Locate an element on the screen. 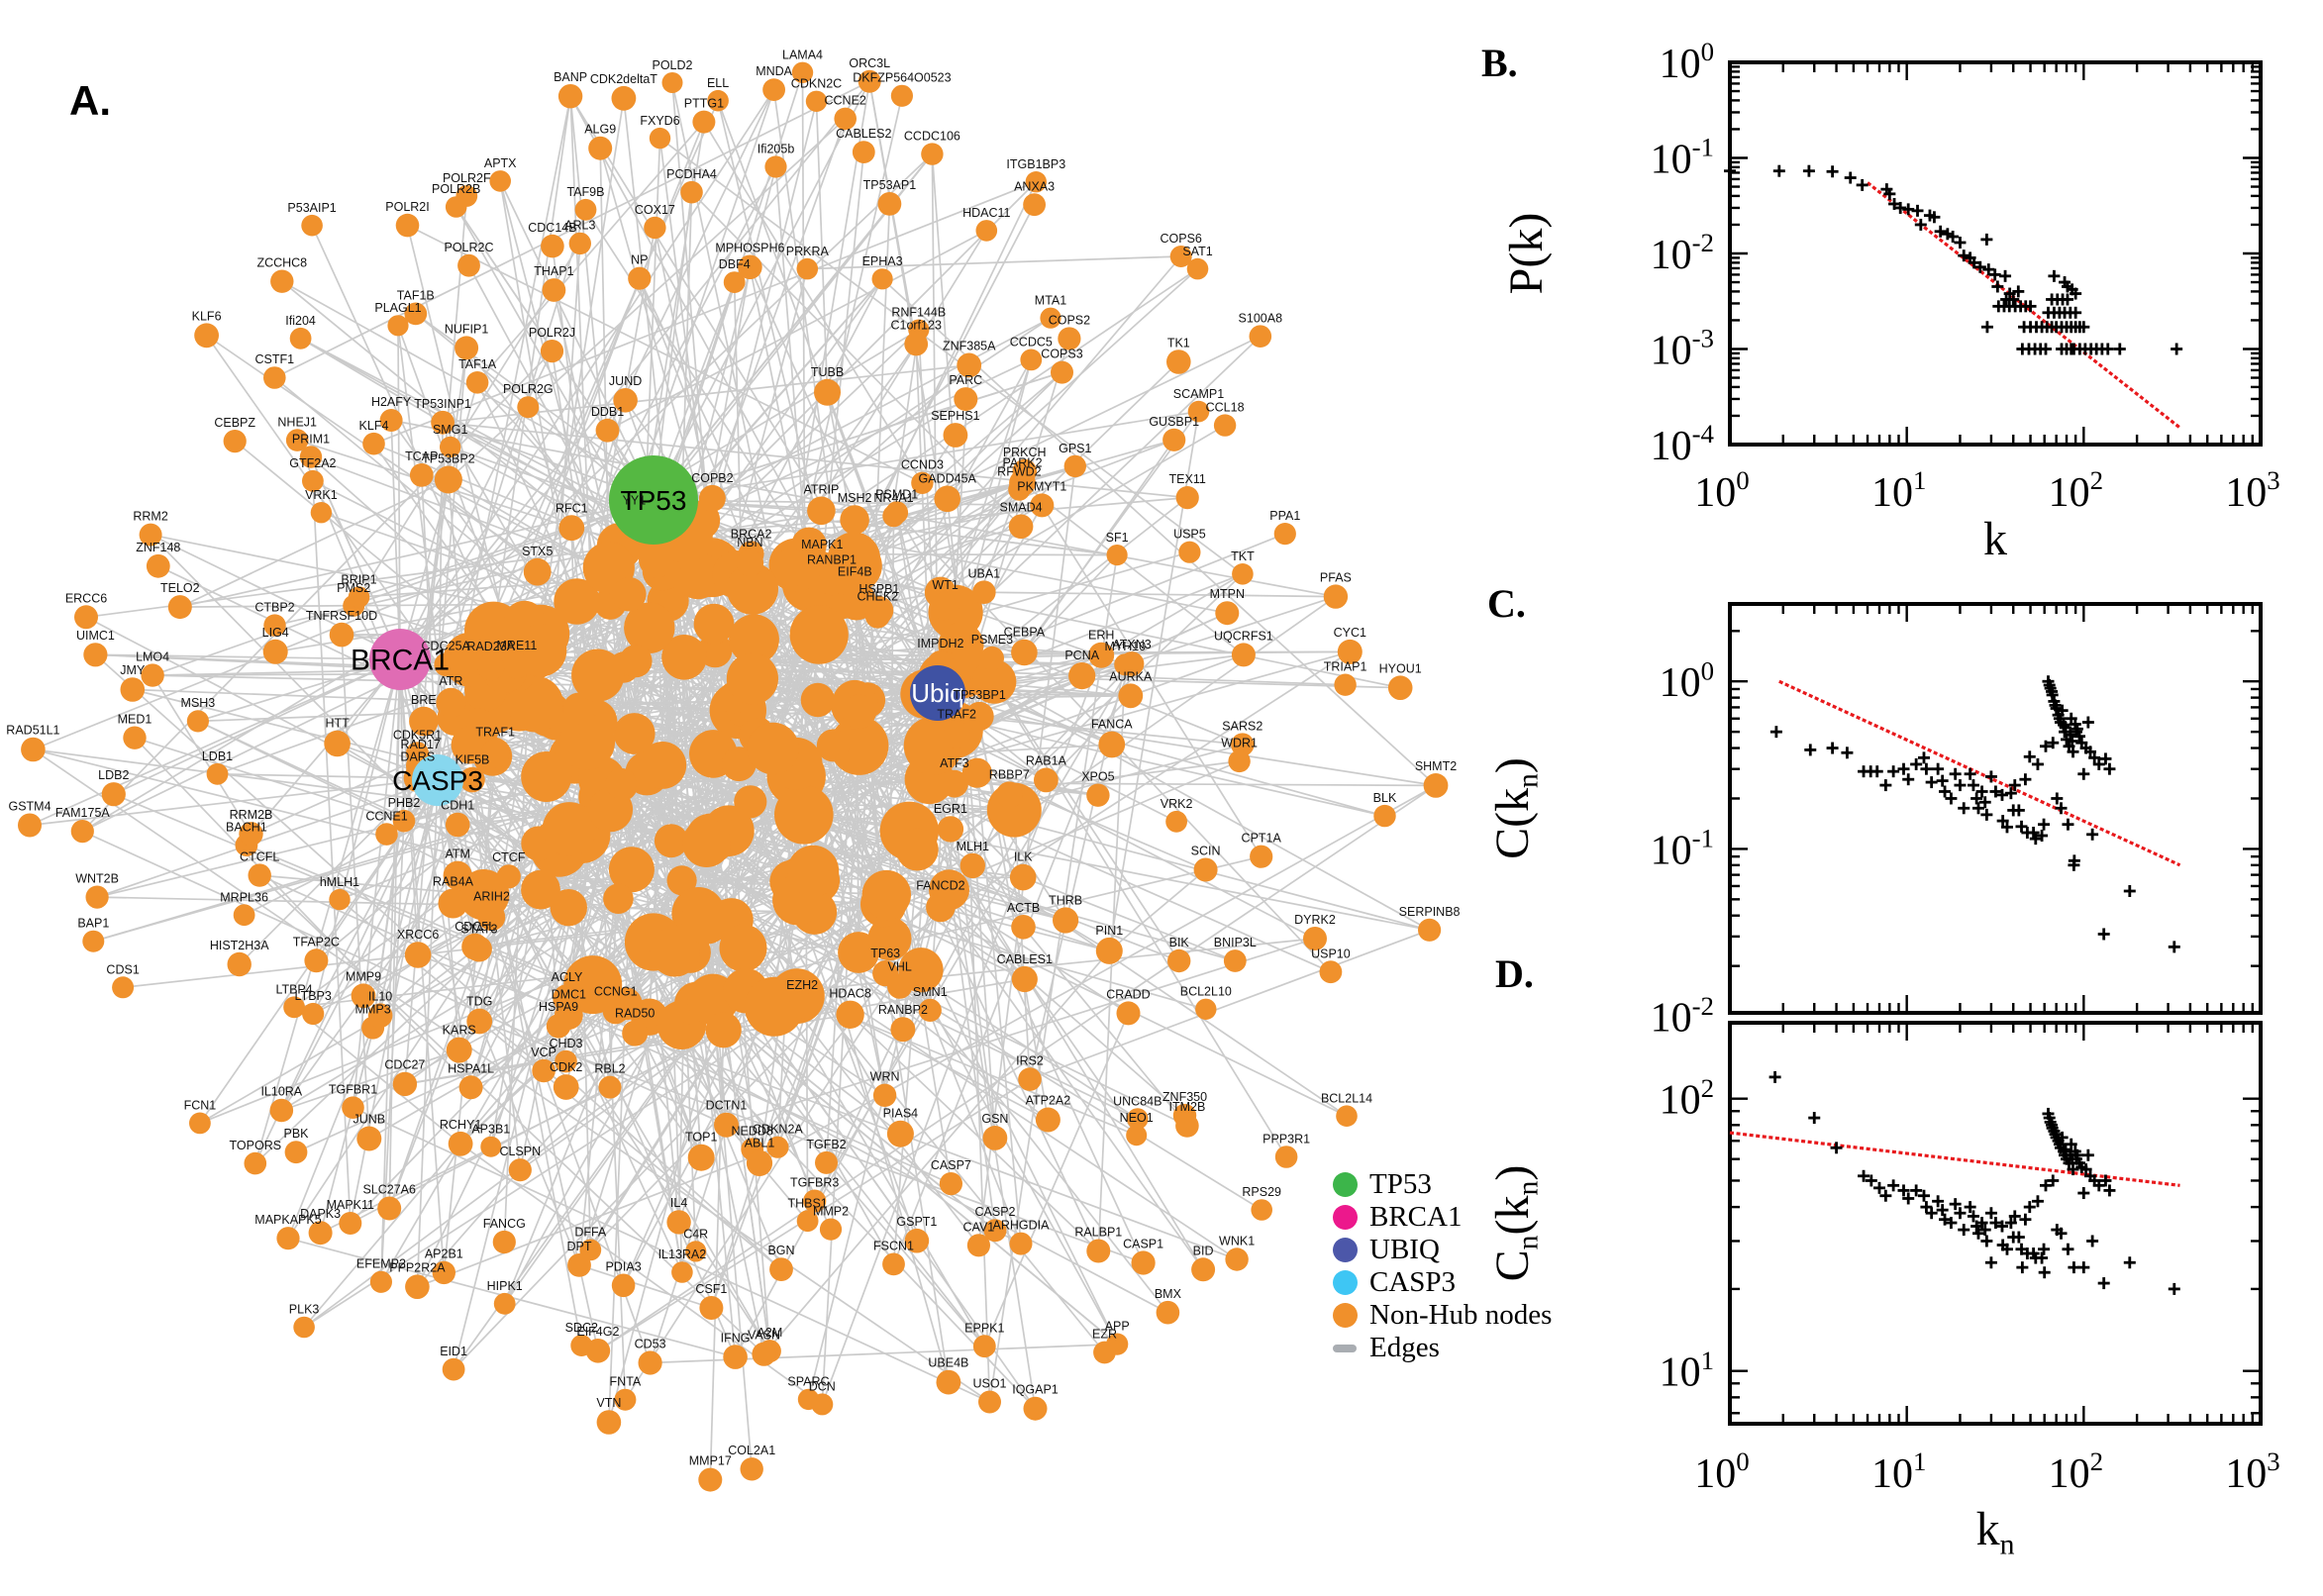 Image resolution: width=2323 pixels, height=1596 pixels. gene-label: PARC is located at coordinates (965, 380).